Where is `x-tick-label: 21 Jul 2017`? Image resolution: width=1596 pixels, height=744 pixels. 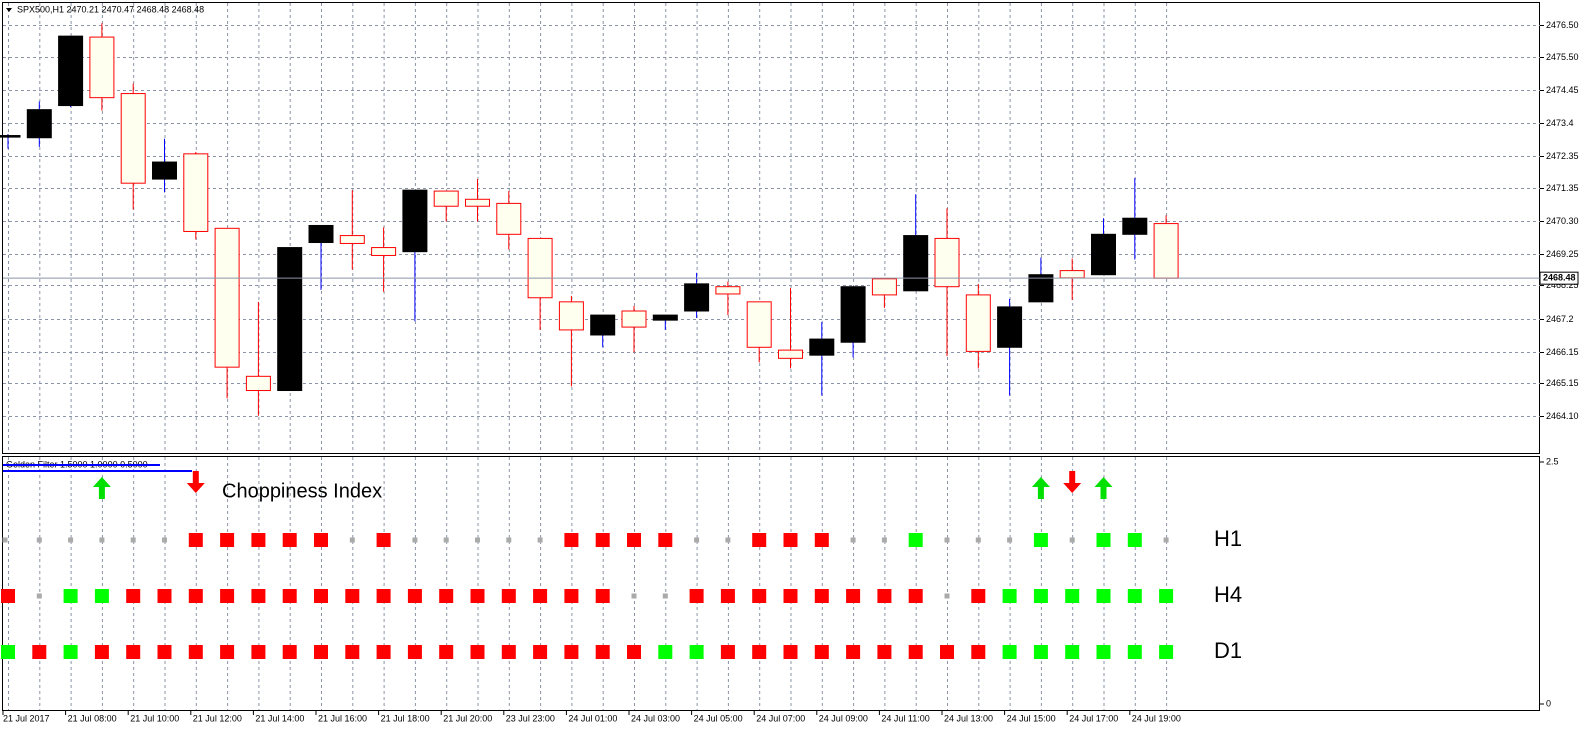 x-tick-label: 21 Jul 2017 is located at coordinates (26, 718).